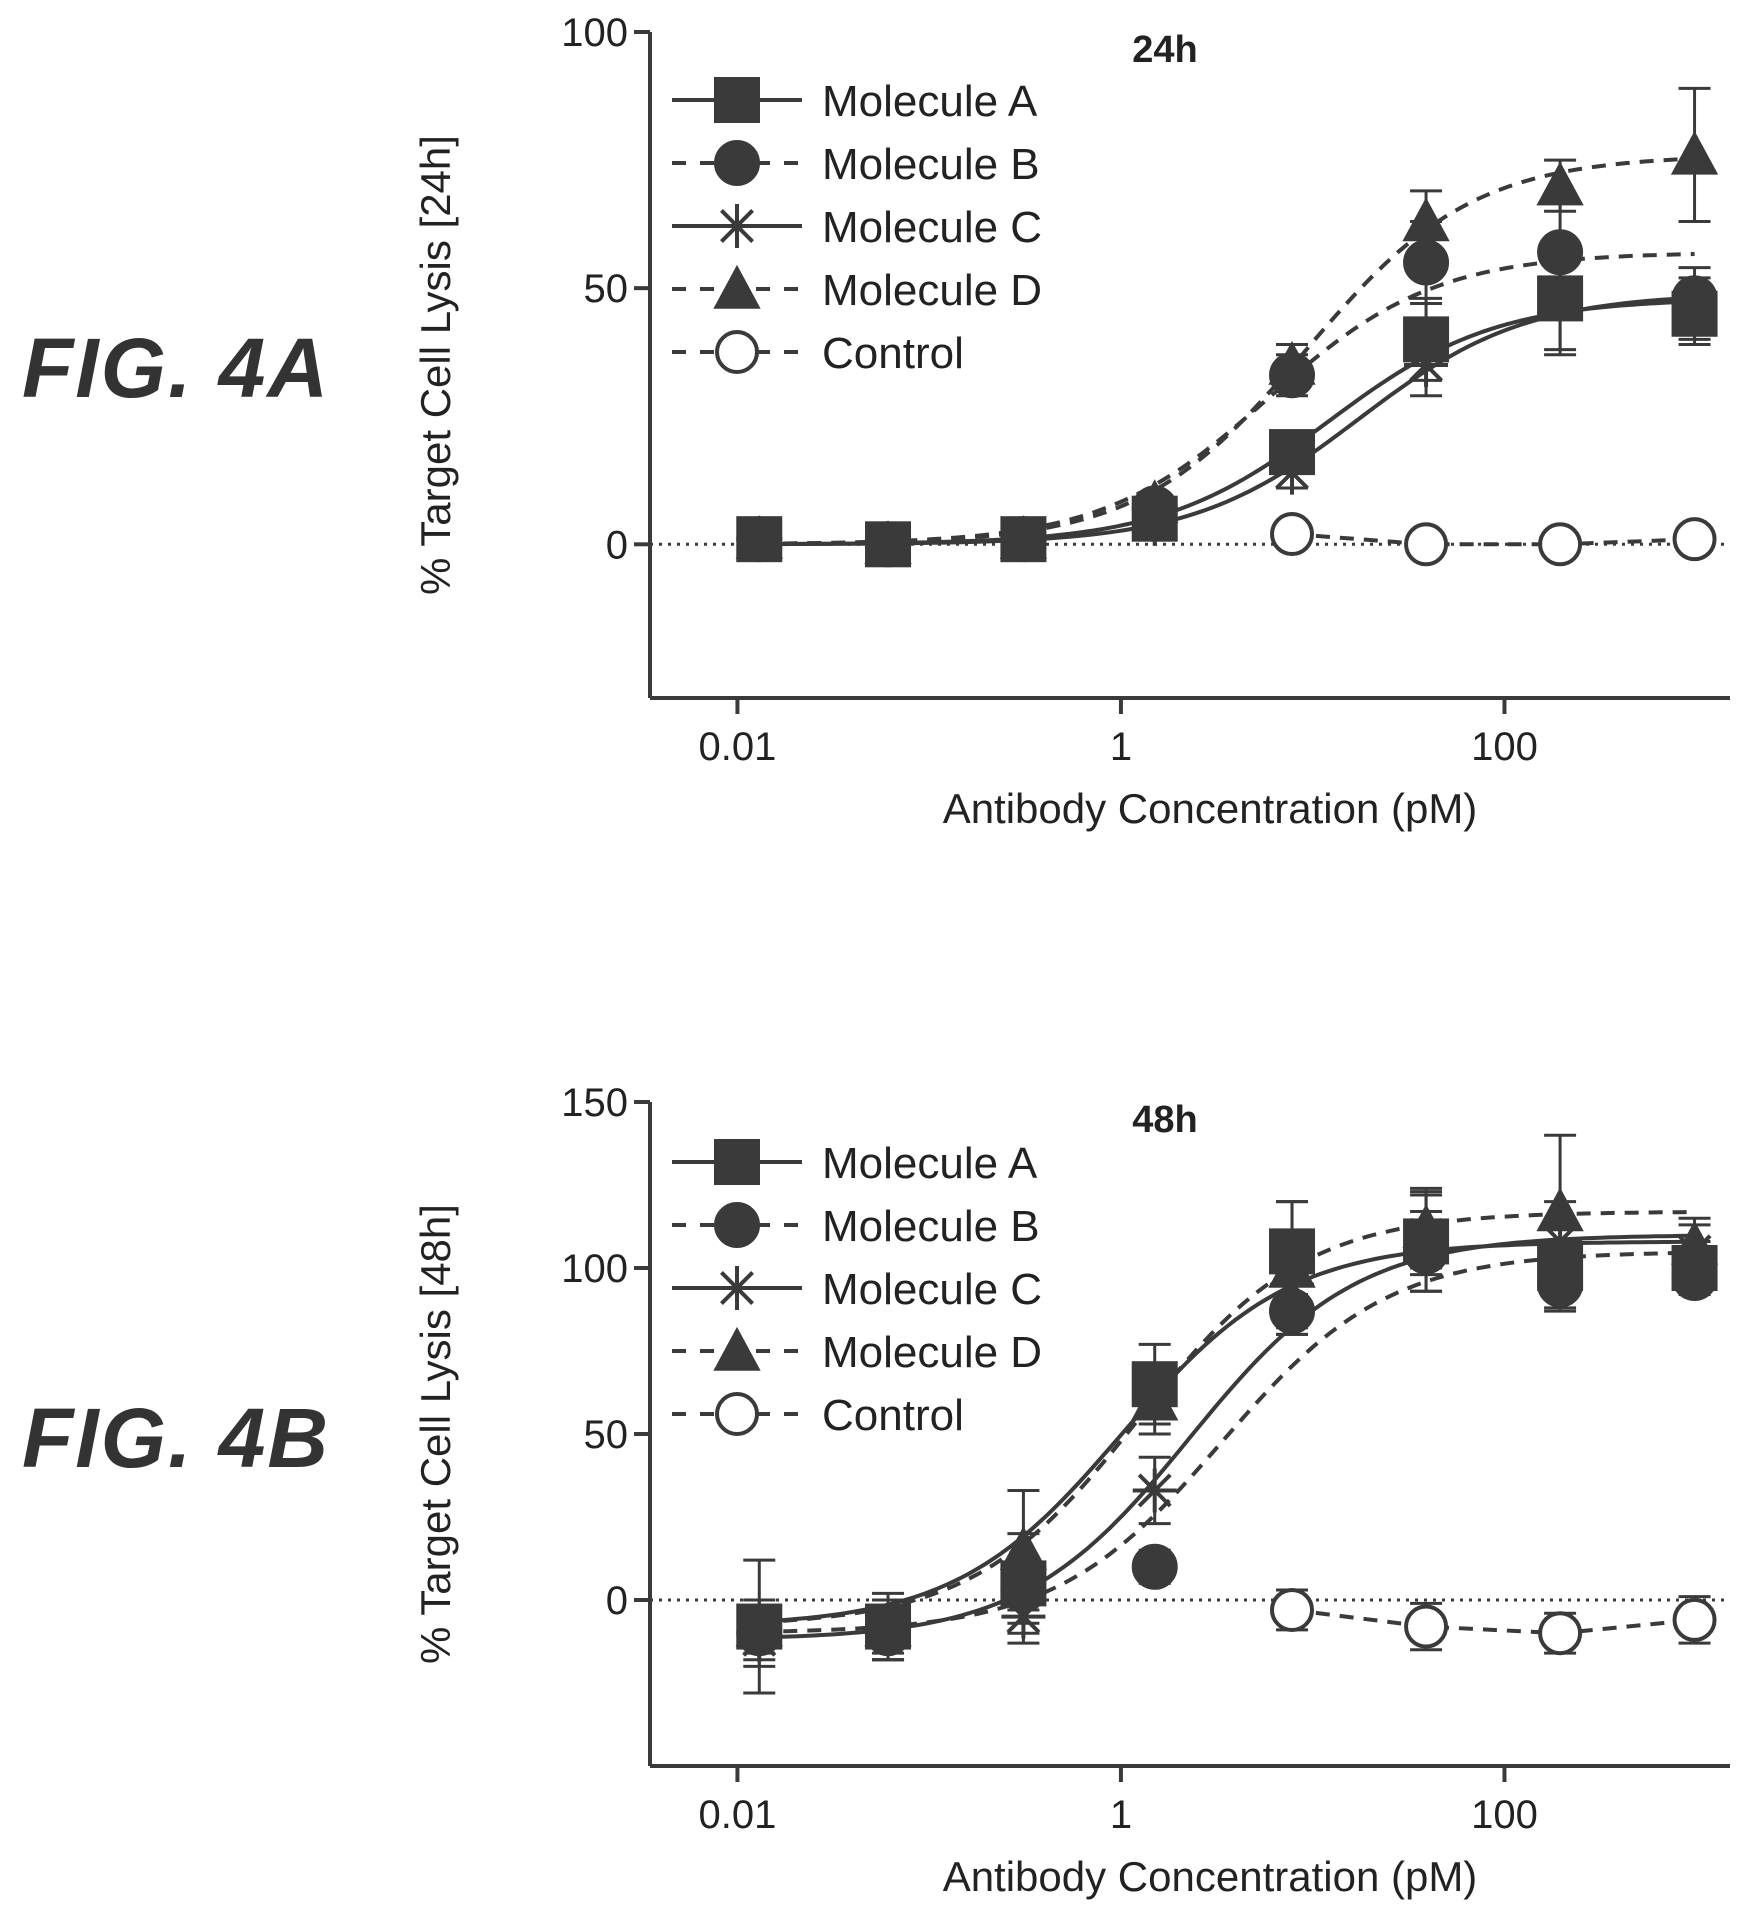 The width and height of the screenshot is (1758, 1923). Describe the element at coordinates (176, 1438) in the screenshot. I see `figure-label-4b: FIG. 4B` at that location.